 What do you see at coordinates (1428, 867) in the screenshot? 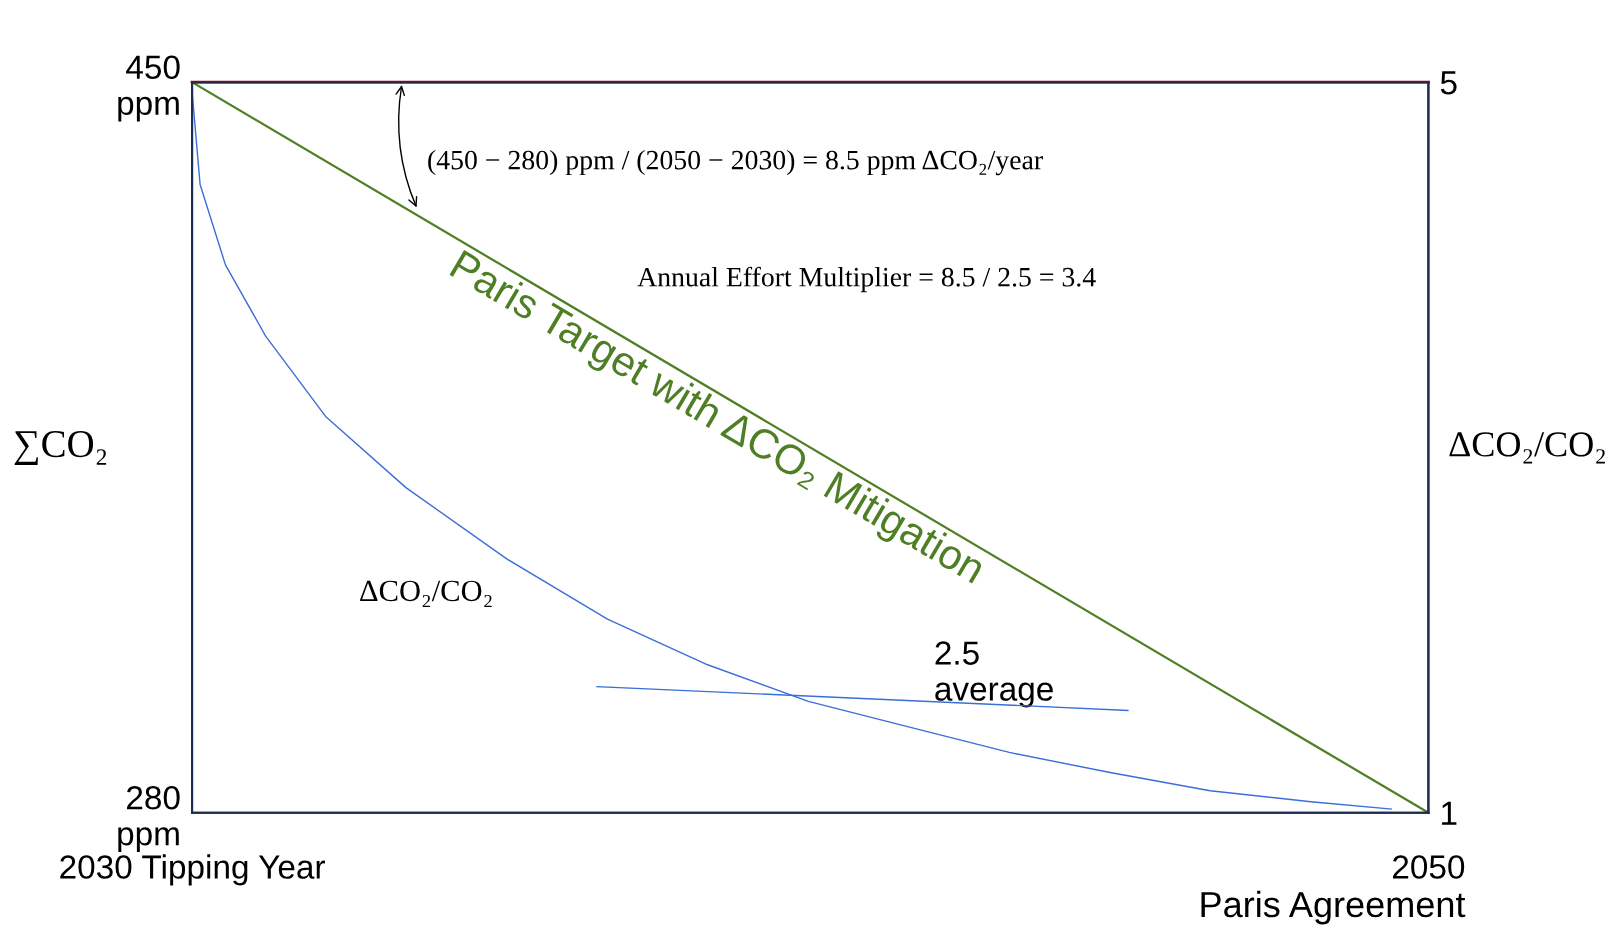
I see `x-tick-label: 2050` at bounding box center [1428, 867].